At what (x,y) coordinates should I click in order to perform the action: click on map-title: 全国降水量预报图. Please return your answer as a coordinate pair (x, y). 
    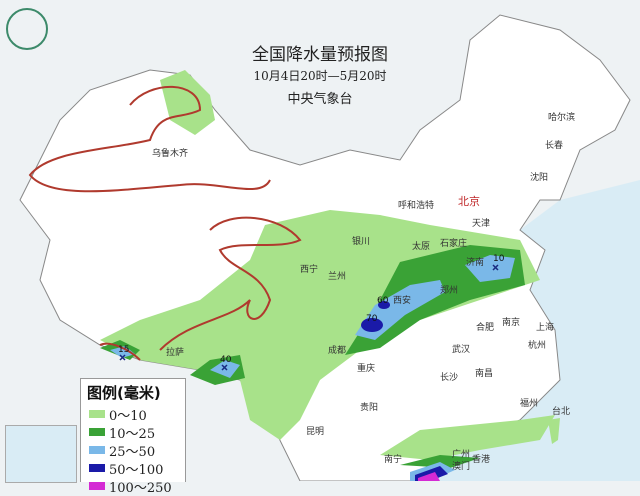
    Looking at the image, I should click on (320, 55).